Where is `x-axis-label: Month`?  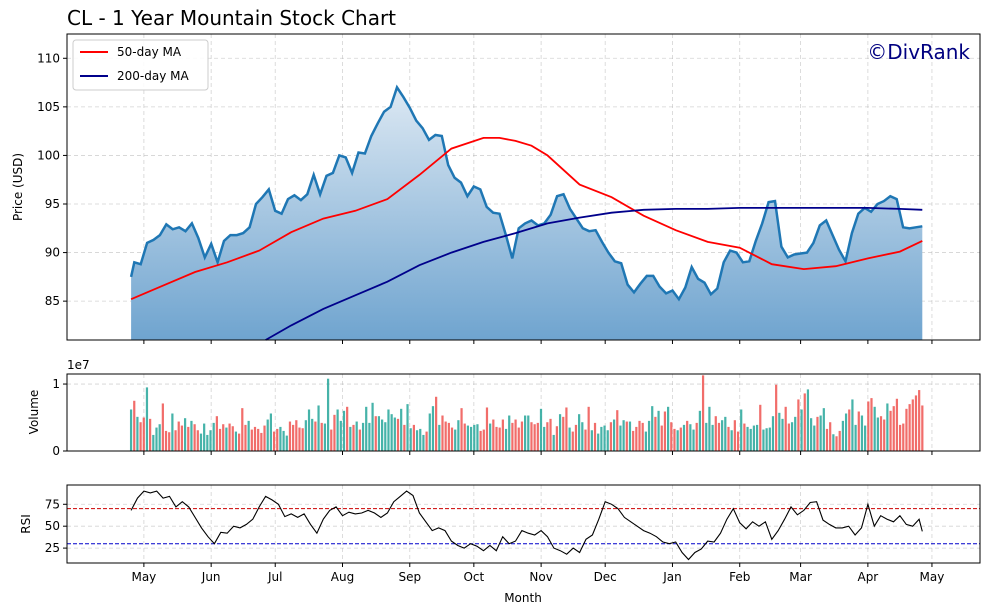 x-axis-label: Month is located at coordinates (523, 598).